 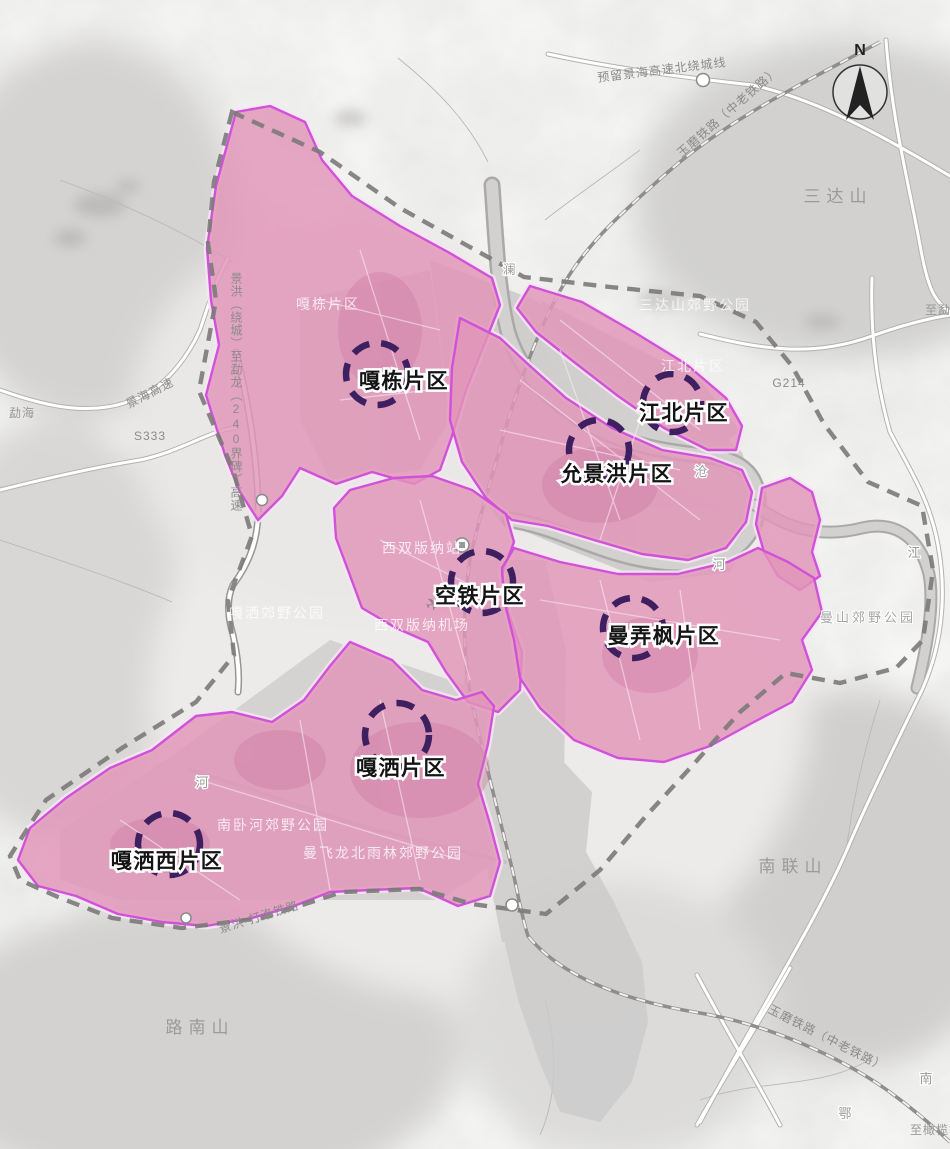 I want to click on district-label-mannongfeng: 曼弄枫片区, so click(x=664, y=636).